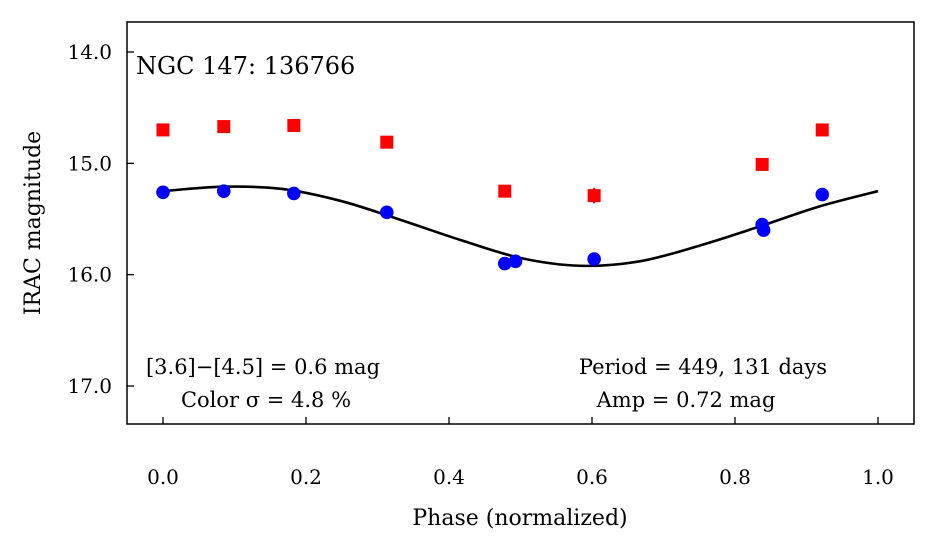 The image size is (936, 552). I want to click on model-fit-curve, so click(520, 226).